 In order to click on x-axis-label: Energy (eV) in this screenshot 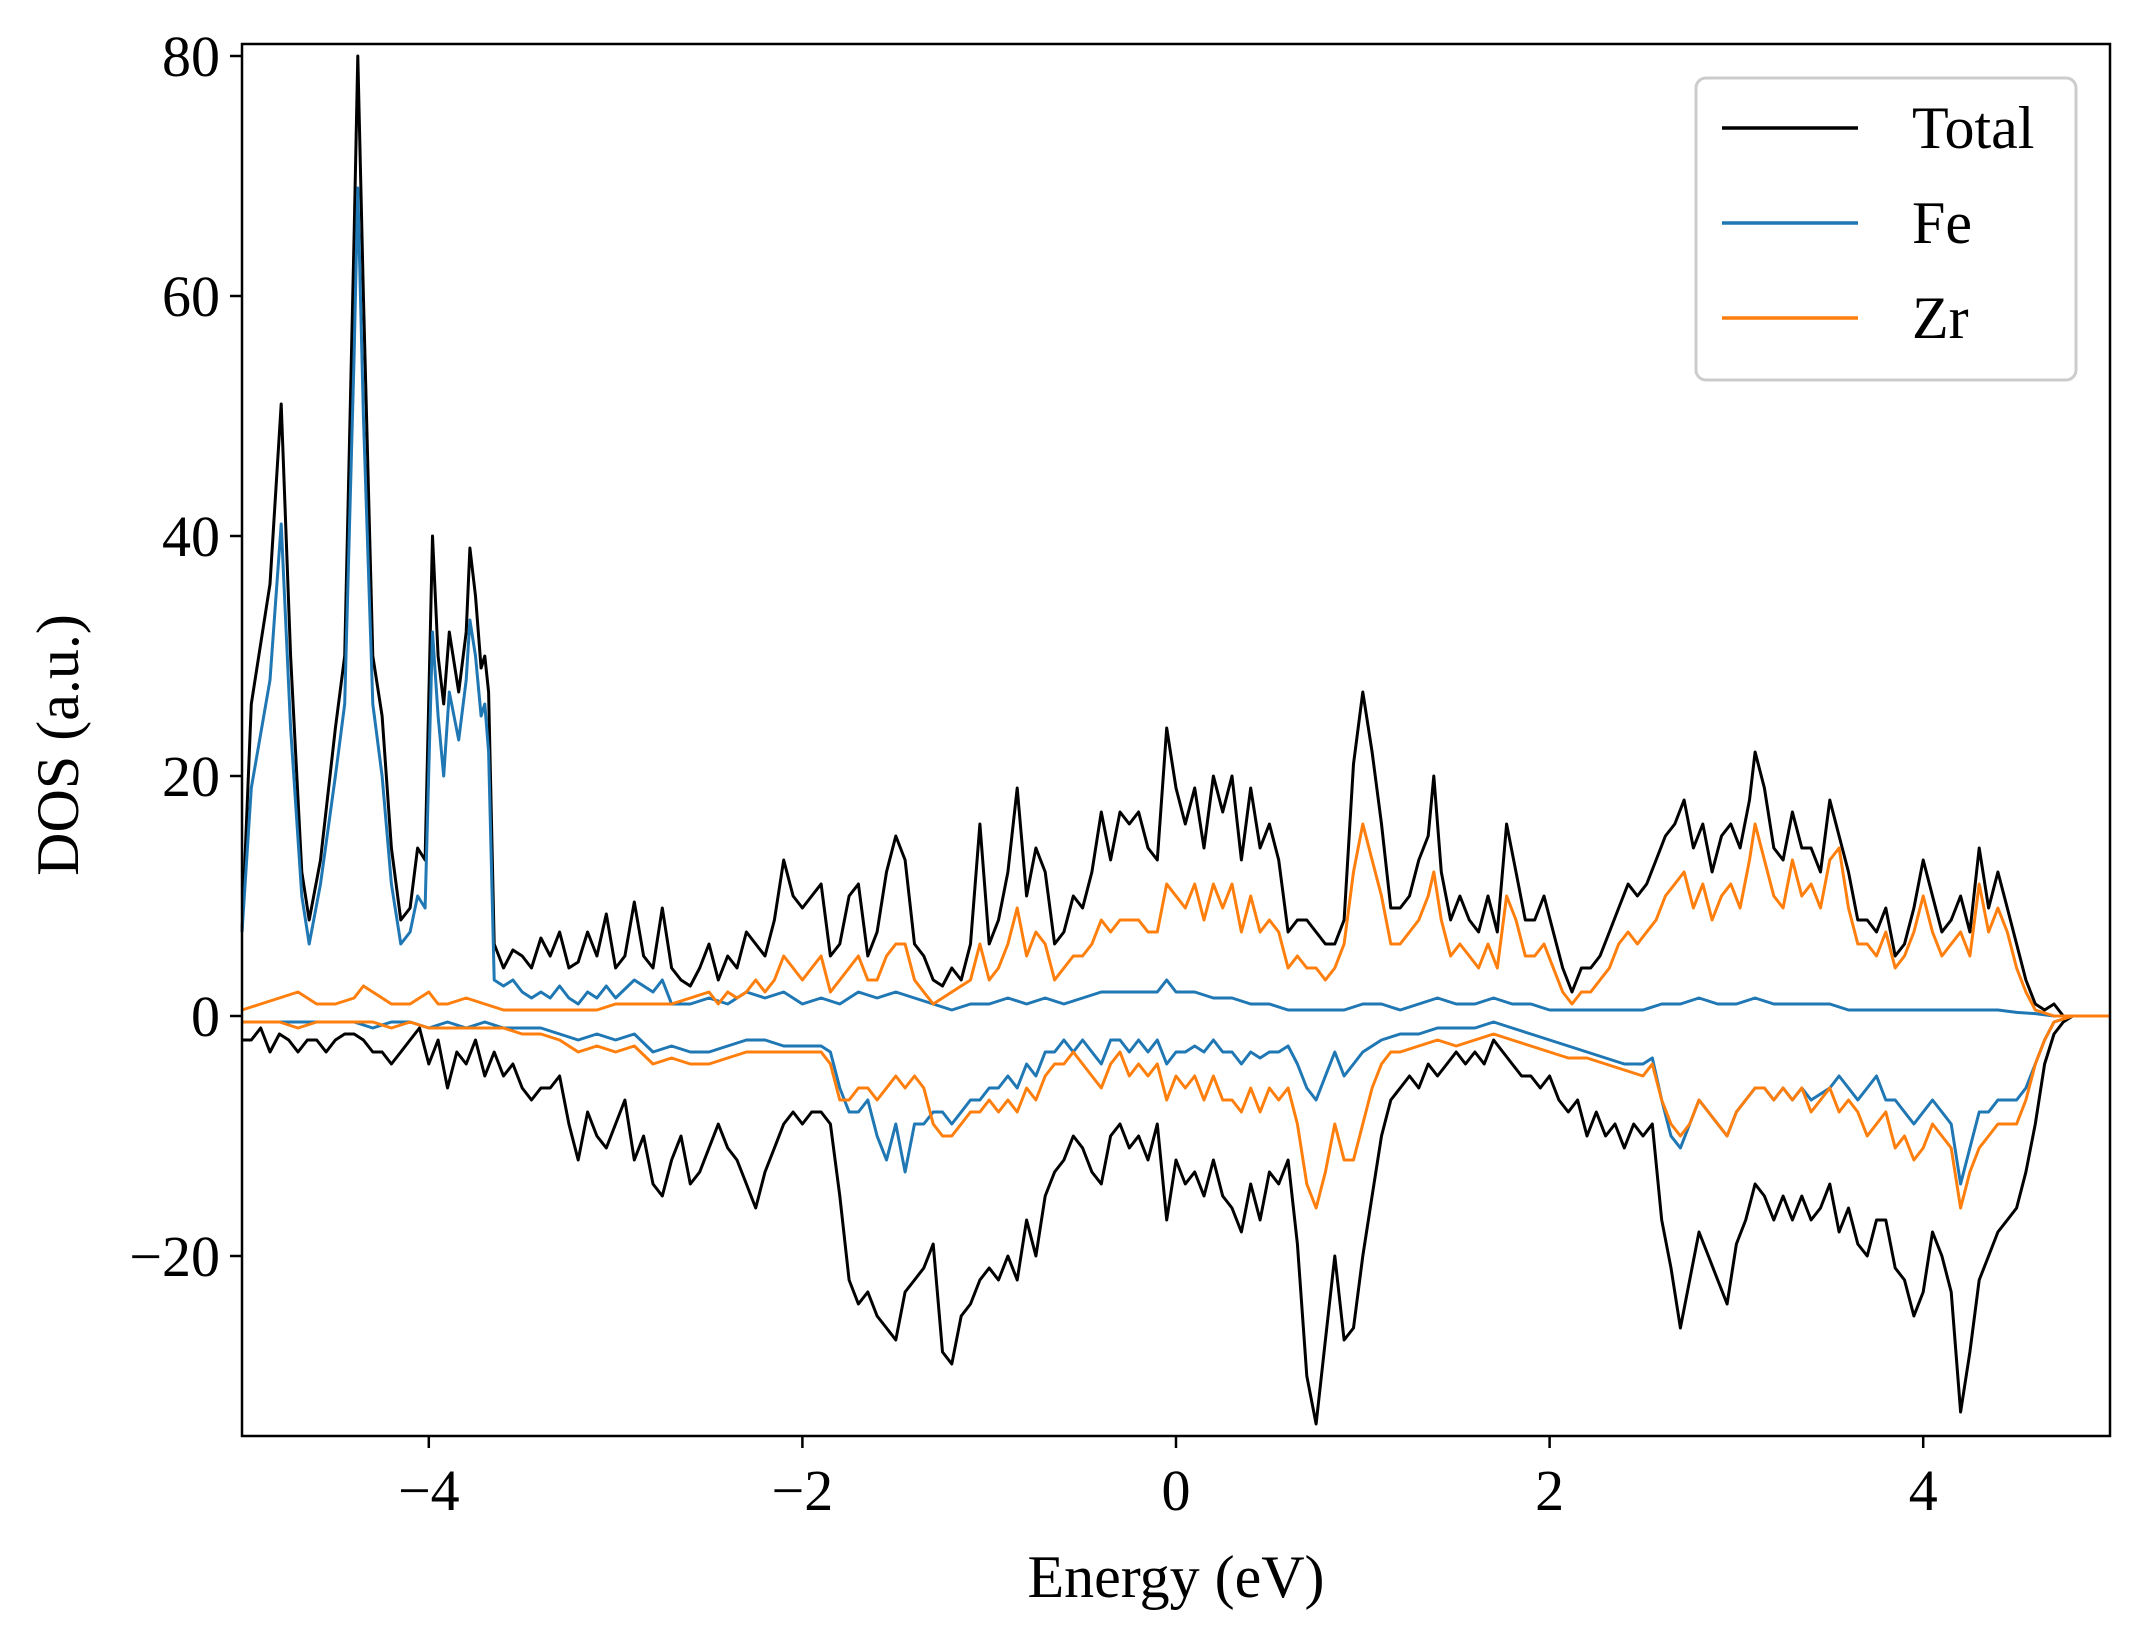, I will do `click(1175, 1577)`.